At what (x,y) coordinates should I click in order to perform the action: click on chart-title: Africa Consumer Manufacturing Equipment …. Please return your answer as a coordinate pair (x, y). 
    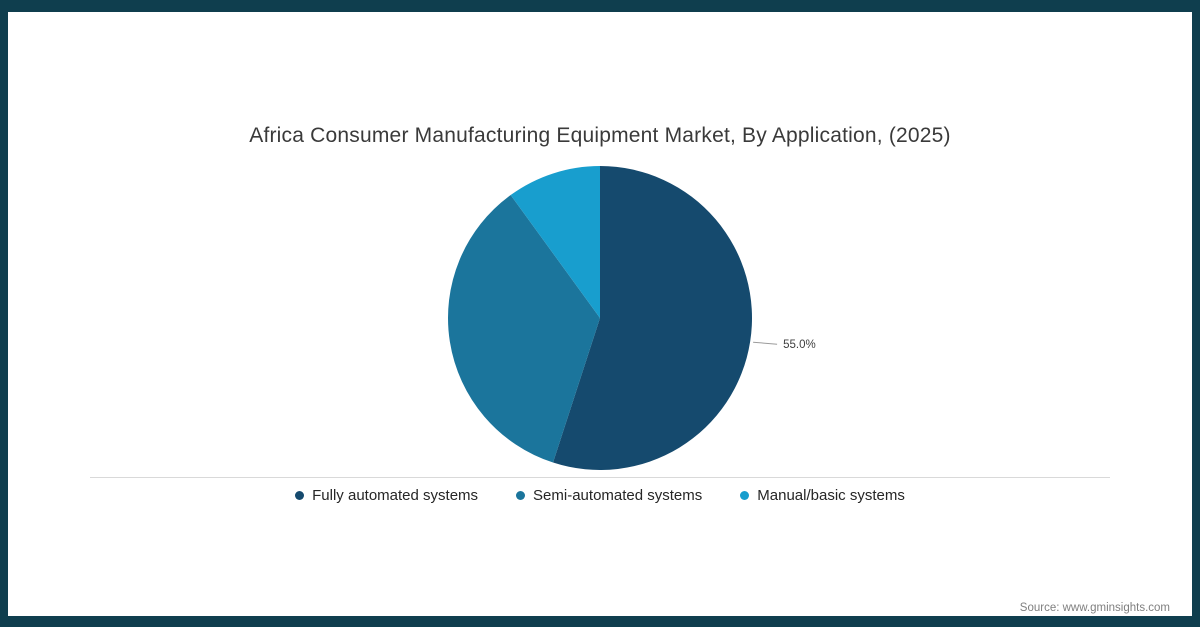
    Looking at the image, I should click on (600, 135).